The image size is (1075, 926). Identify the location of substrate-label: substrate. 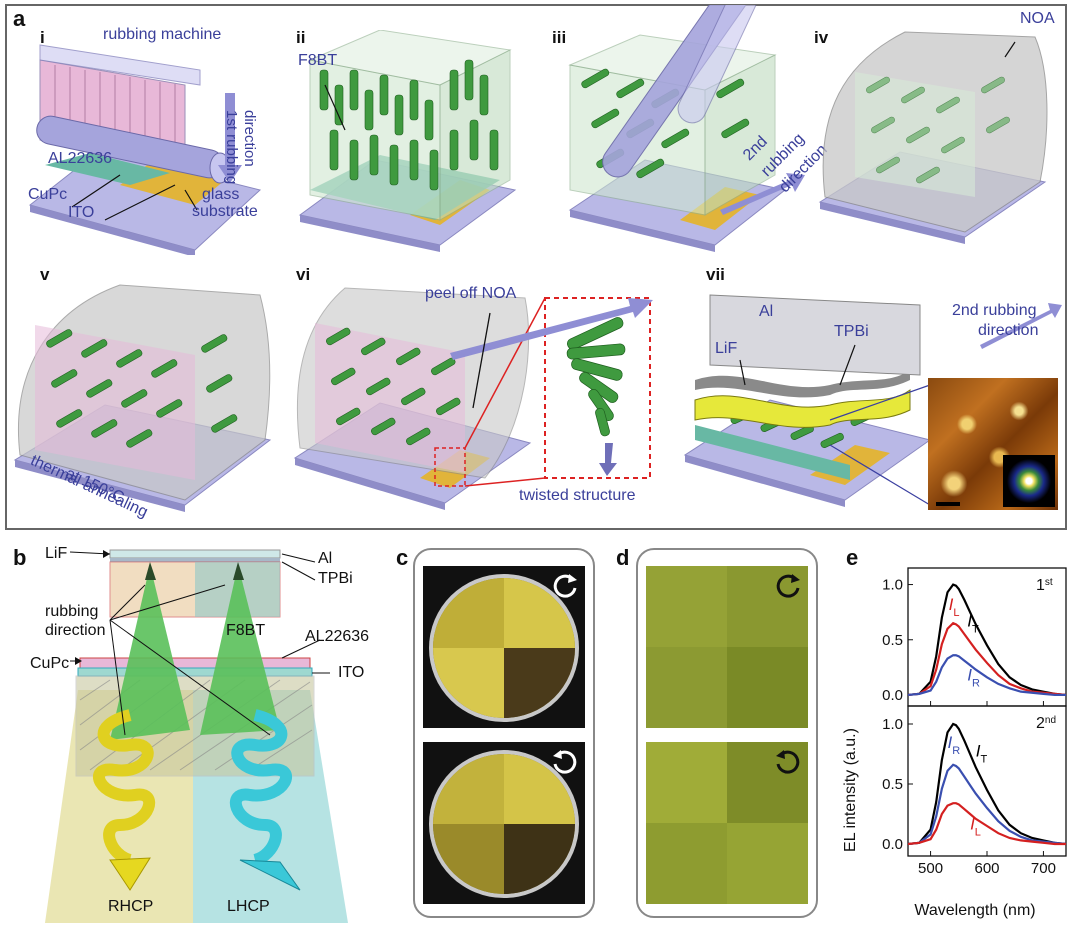
(225, 211).